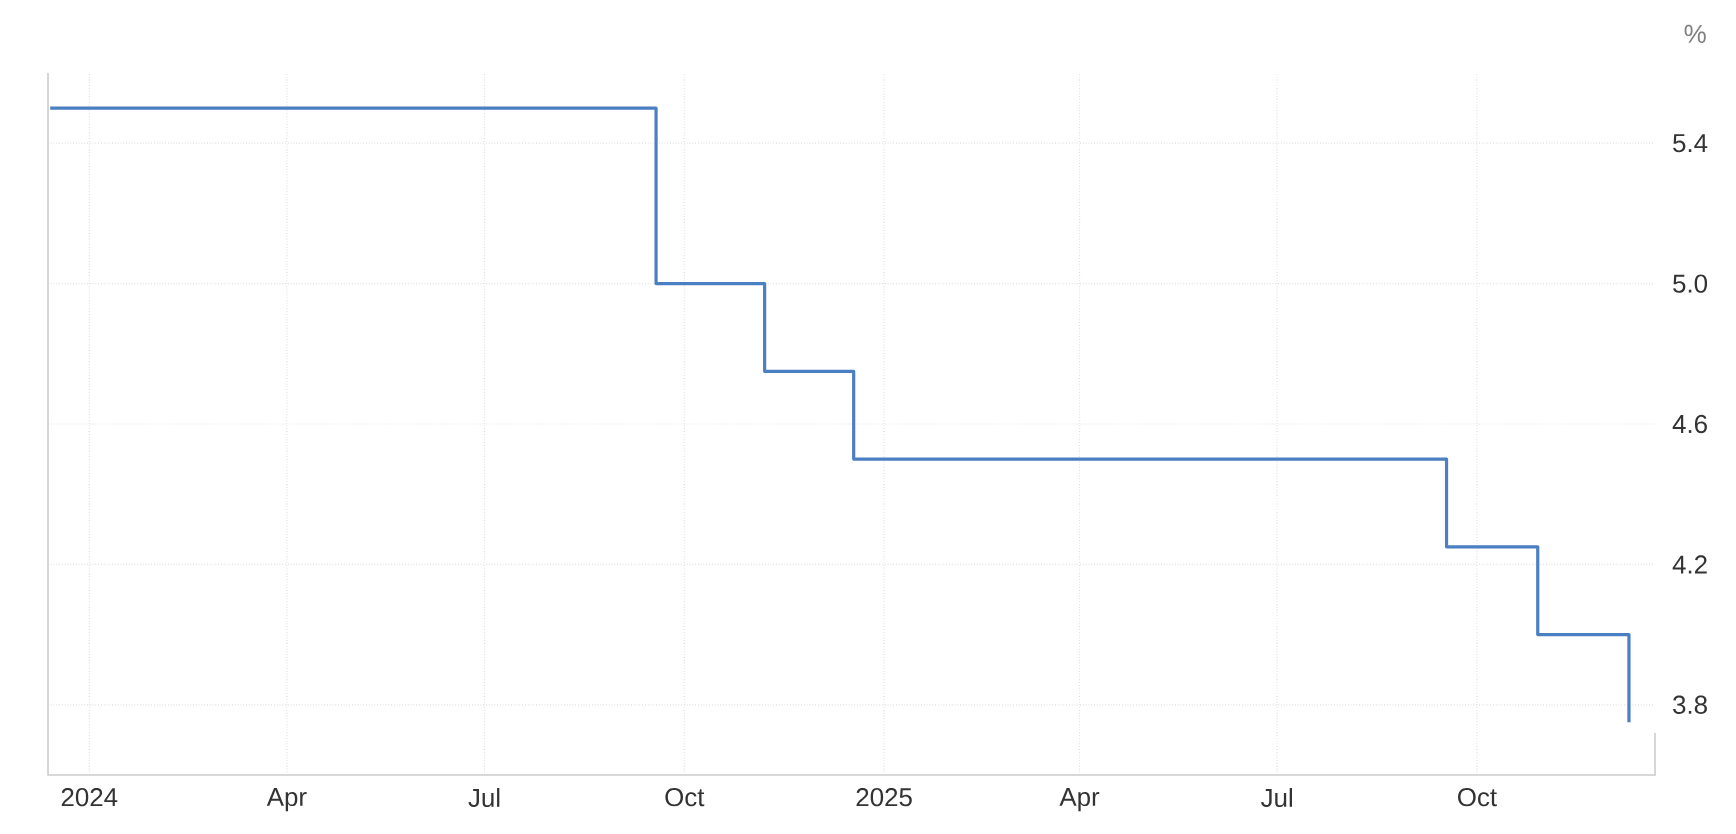 This screenshot has width=1736, height=834. I want to click on y-tick-label: 3.8, so click(1690, 704).